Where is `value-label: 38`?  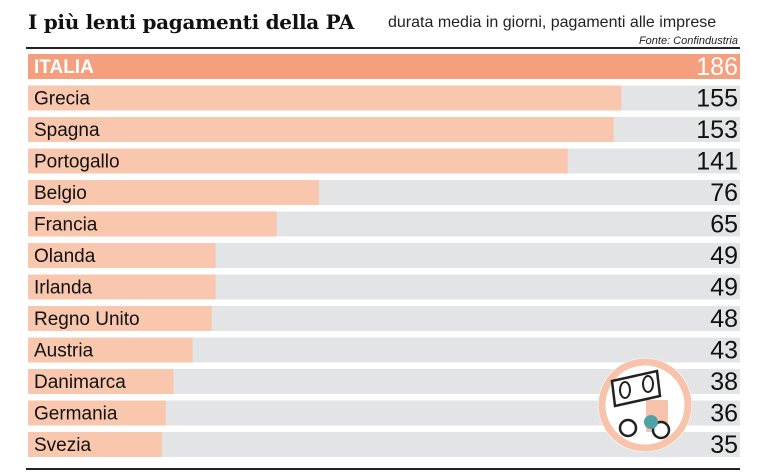 value-label: 38 is located at coordinates (724, 382).